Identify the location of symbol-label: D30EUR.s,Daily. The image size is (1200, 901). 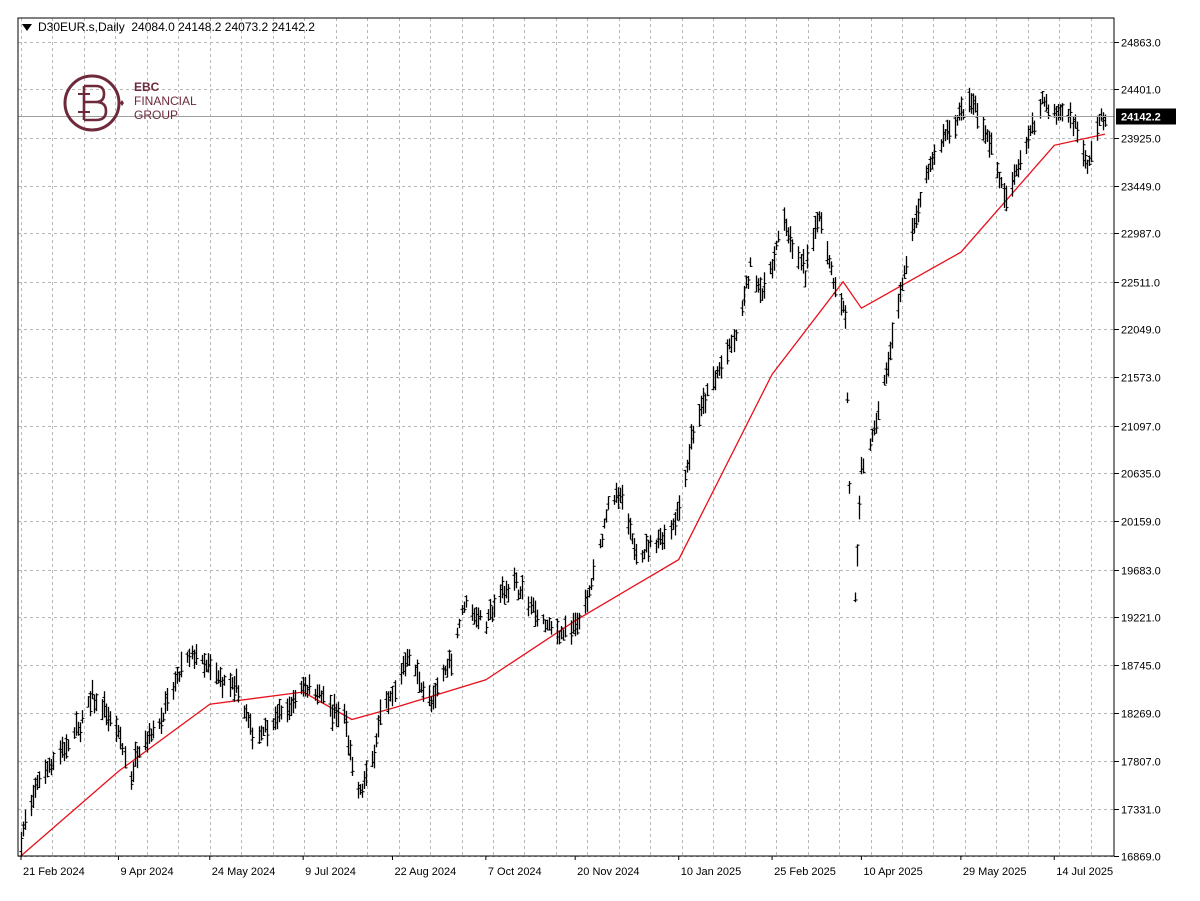
(81, 27).